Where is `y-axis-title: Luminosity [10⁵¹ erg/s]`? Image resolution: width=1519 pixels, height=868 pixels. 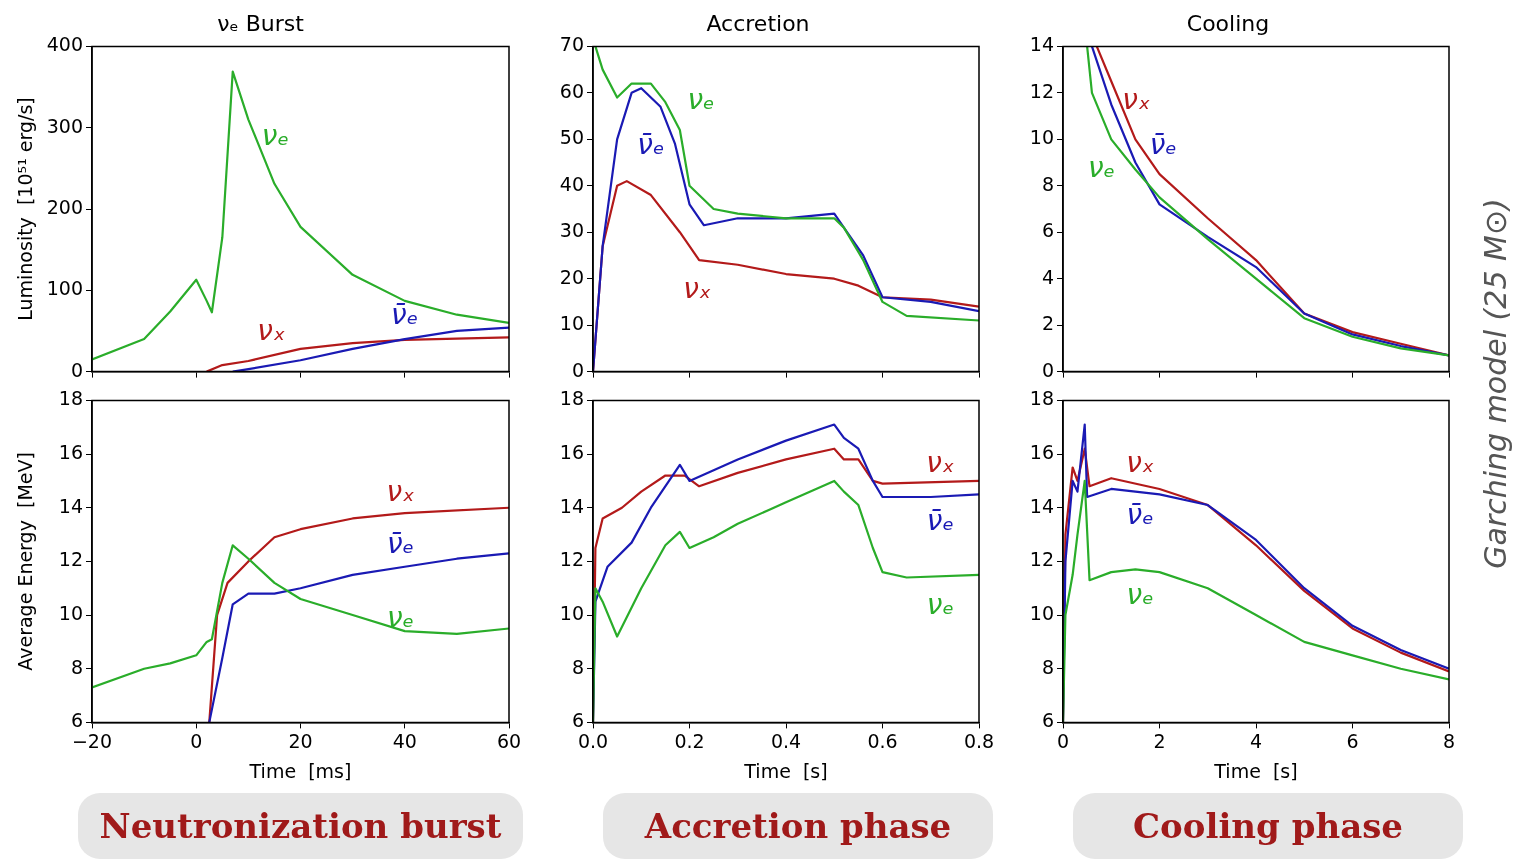 y-axis-title: Luminosity [10⁵¹ erg/s] is located at coordinates (25, 209).